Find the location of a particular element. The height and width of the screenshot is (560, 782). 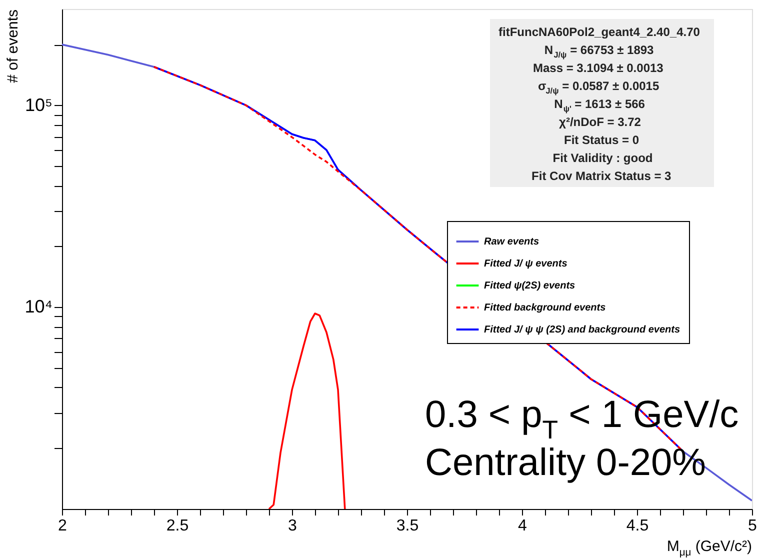

annotation: fitFuncNA60Pol2_geant4_2.40_4.70 is located at coordinates (599, 32).